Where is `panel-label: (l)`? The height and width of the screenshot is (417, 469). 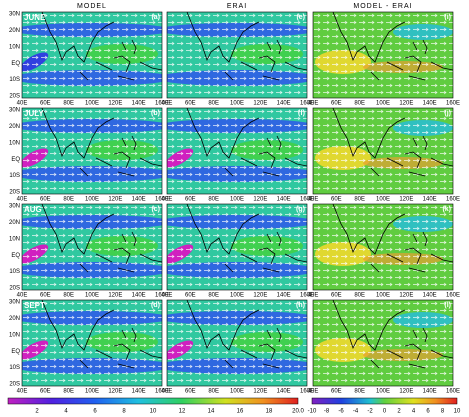
panel-label: (l) is located at coordinates (447, 305).